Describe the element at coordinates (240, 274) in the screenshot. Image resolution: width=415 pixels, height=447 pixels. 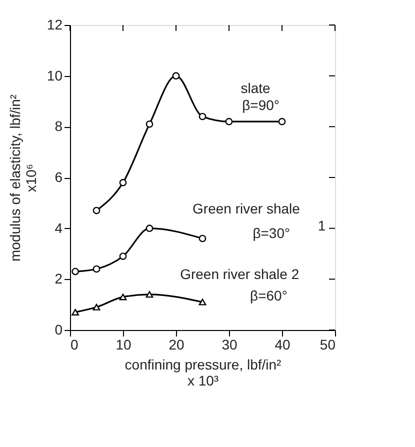
I see `annotation: Green river shale 2` at that location.